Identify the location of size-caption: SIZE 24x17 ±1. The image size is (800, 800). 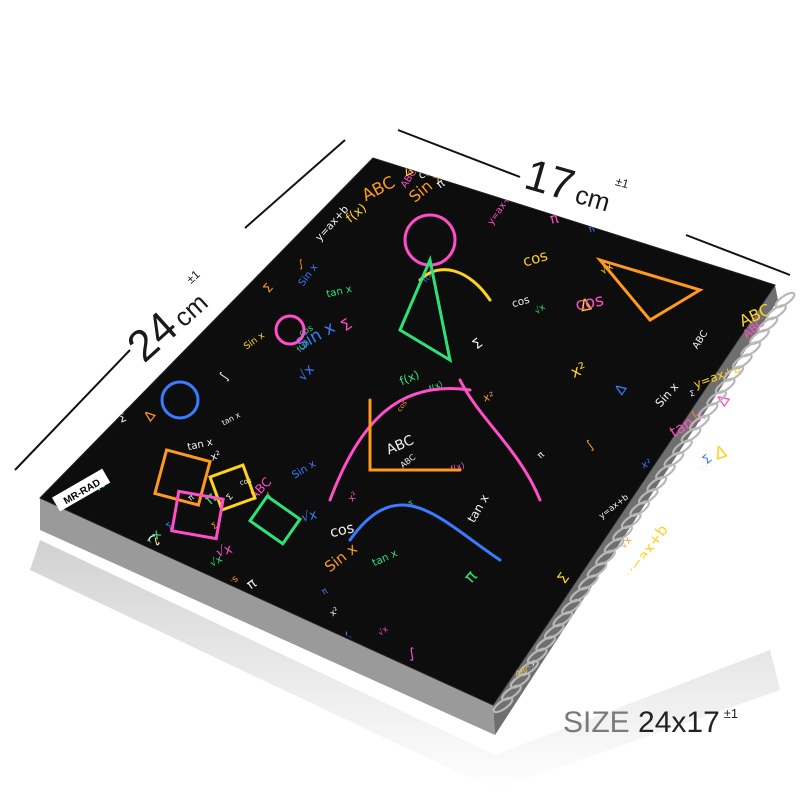
(650, 723).